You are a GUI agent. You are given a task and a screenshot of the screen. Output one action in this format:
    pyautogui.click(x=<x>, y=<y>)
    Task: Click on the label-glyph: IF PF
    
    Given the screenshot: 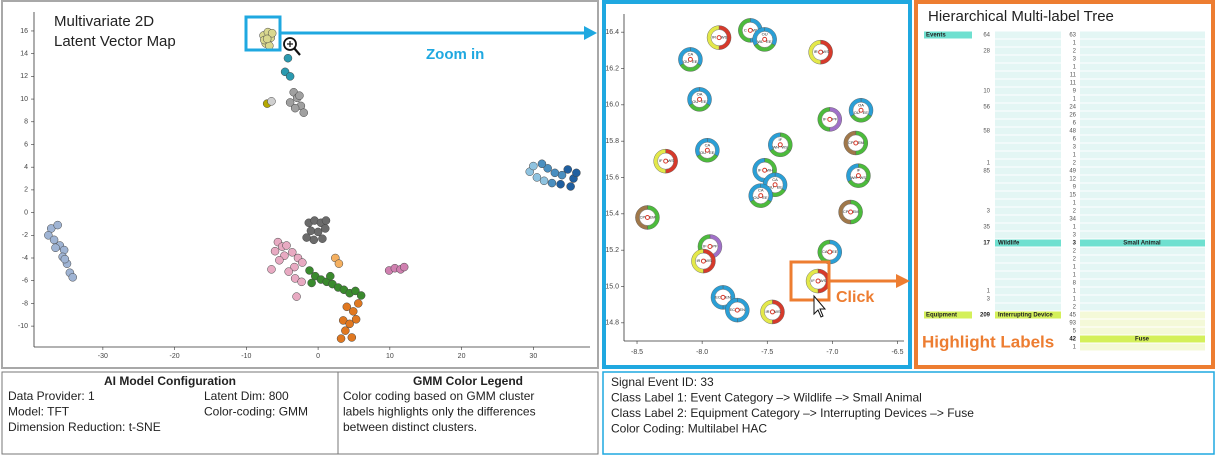 What is the action you would take?
    pyautogui.click(x=829, y=119)
    